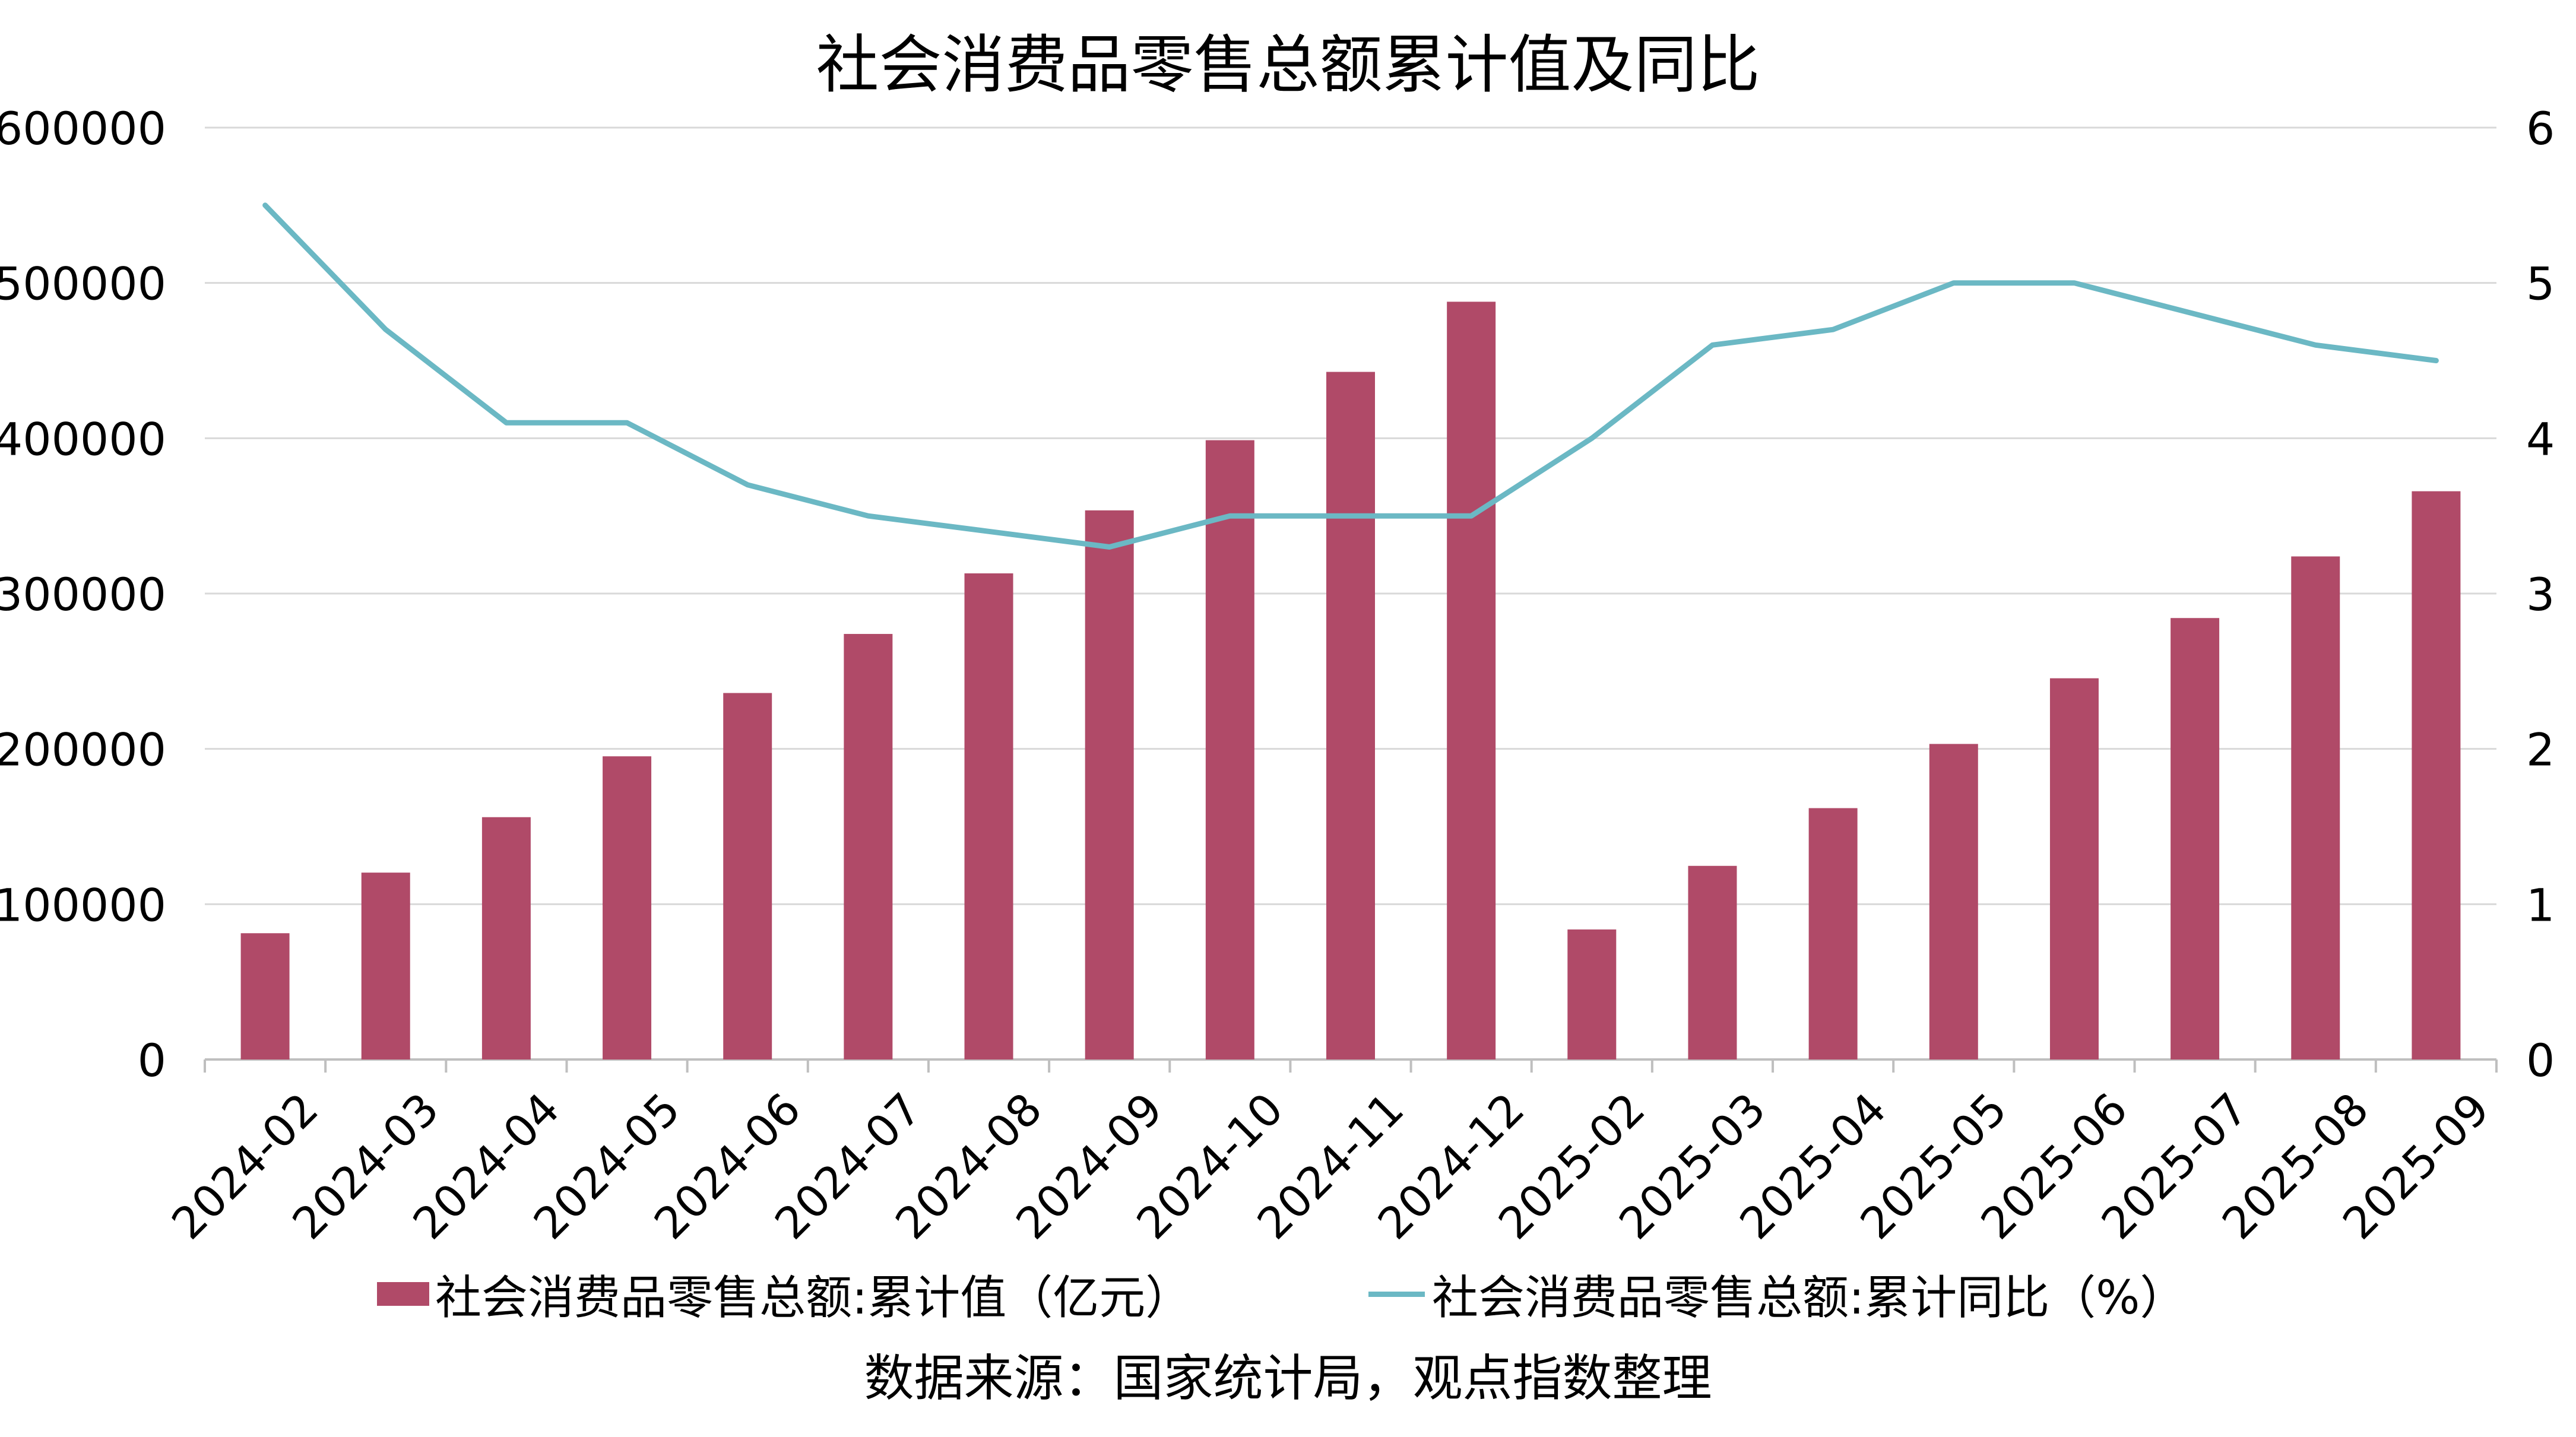 The image size is (2576, 1437). What do you see at coordinates (2540, 1060) in the screenshot?
I see `y-right-tick-label: 0` at bounding box center [2540, 1060].